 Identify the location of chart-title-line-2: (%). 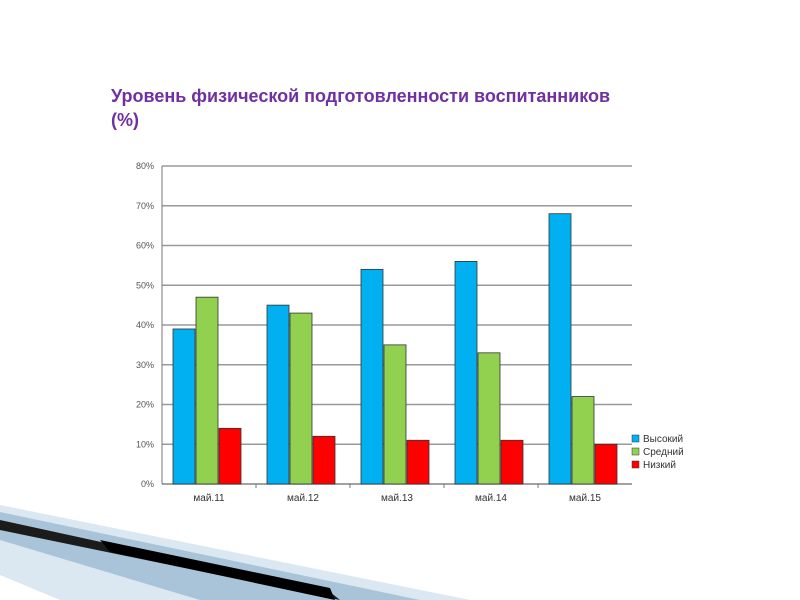
(125, 120).